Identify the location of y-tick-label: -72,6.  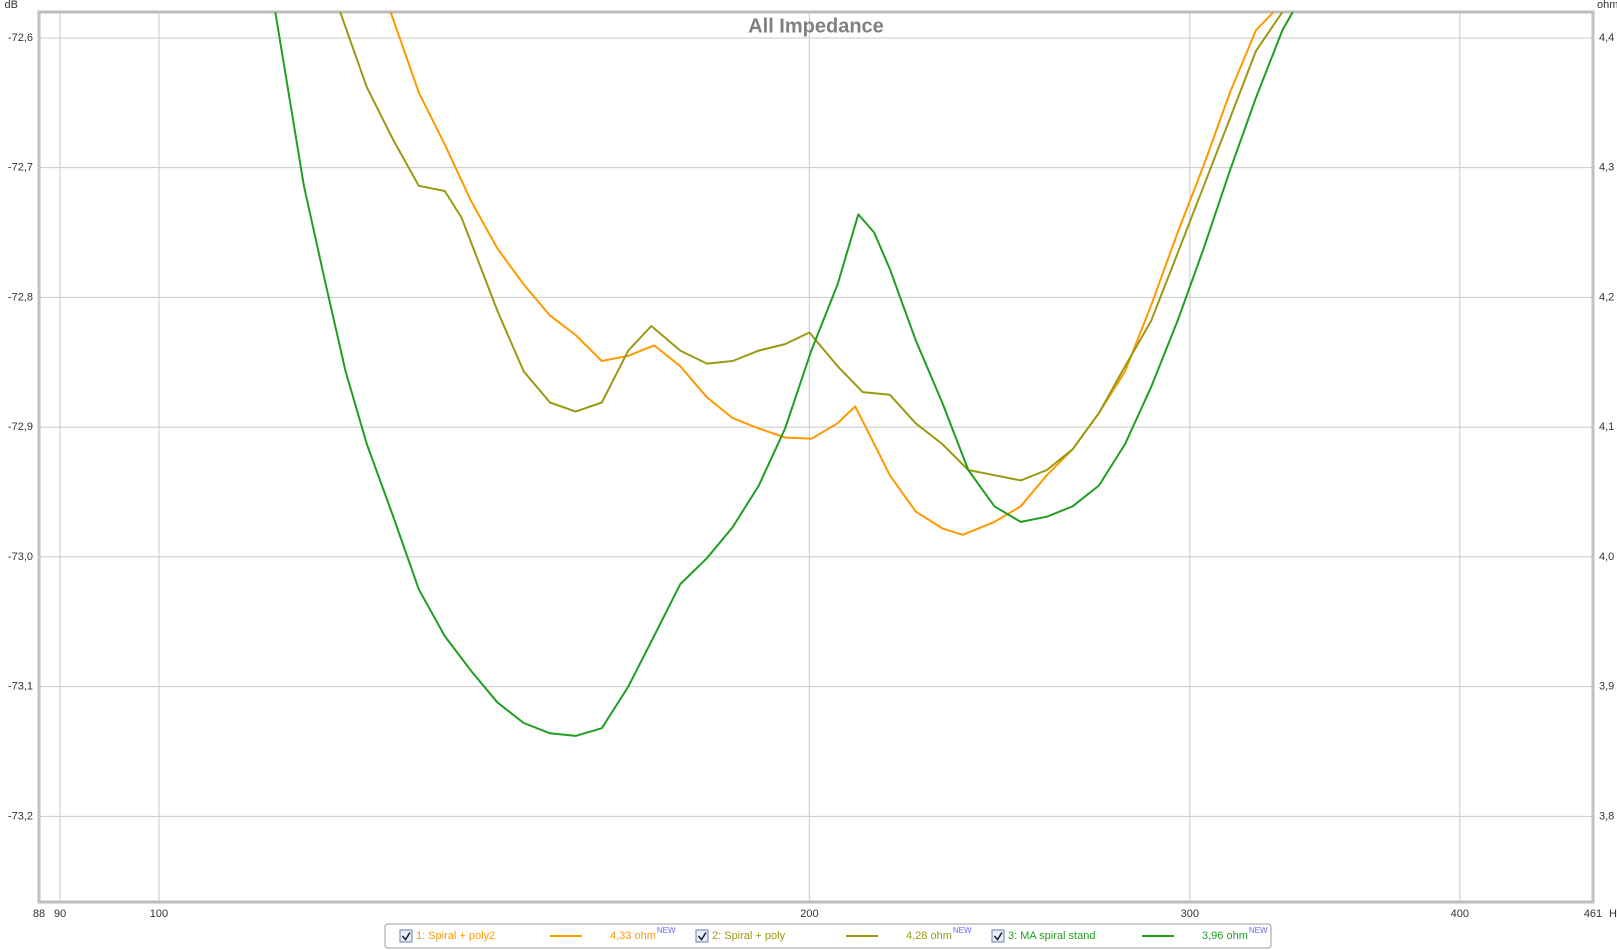
(20, 38).